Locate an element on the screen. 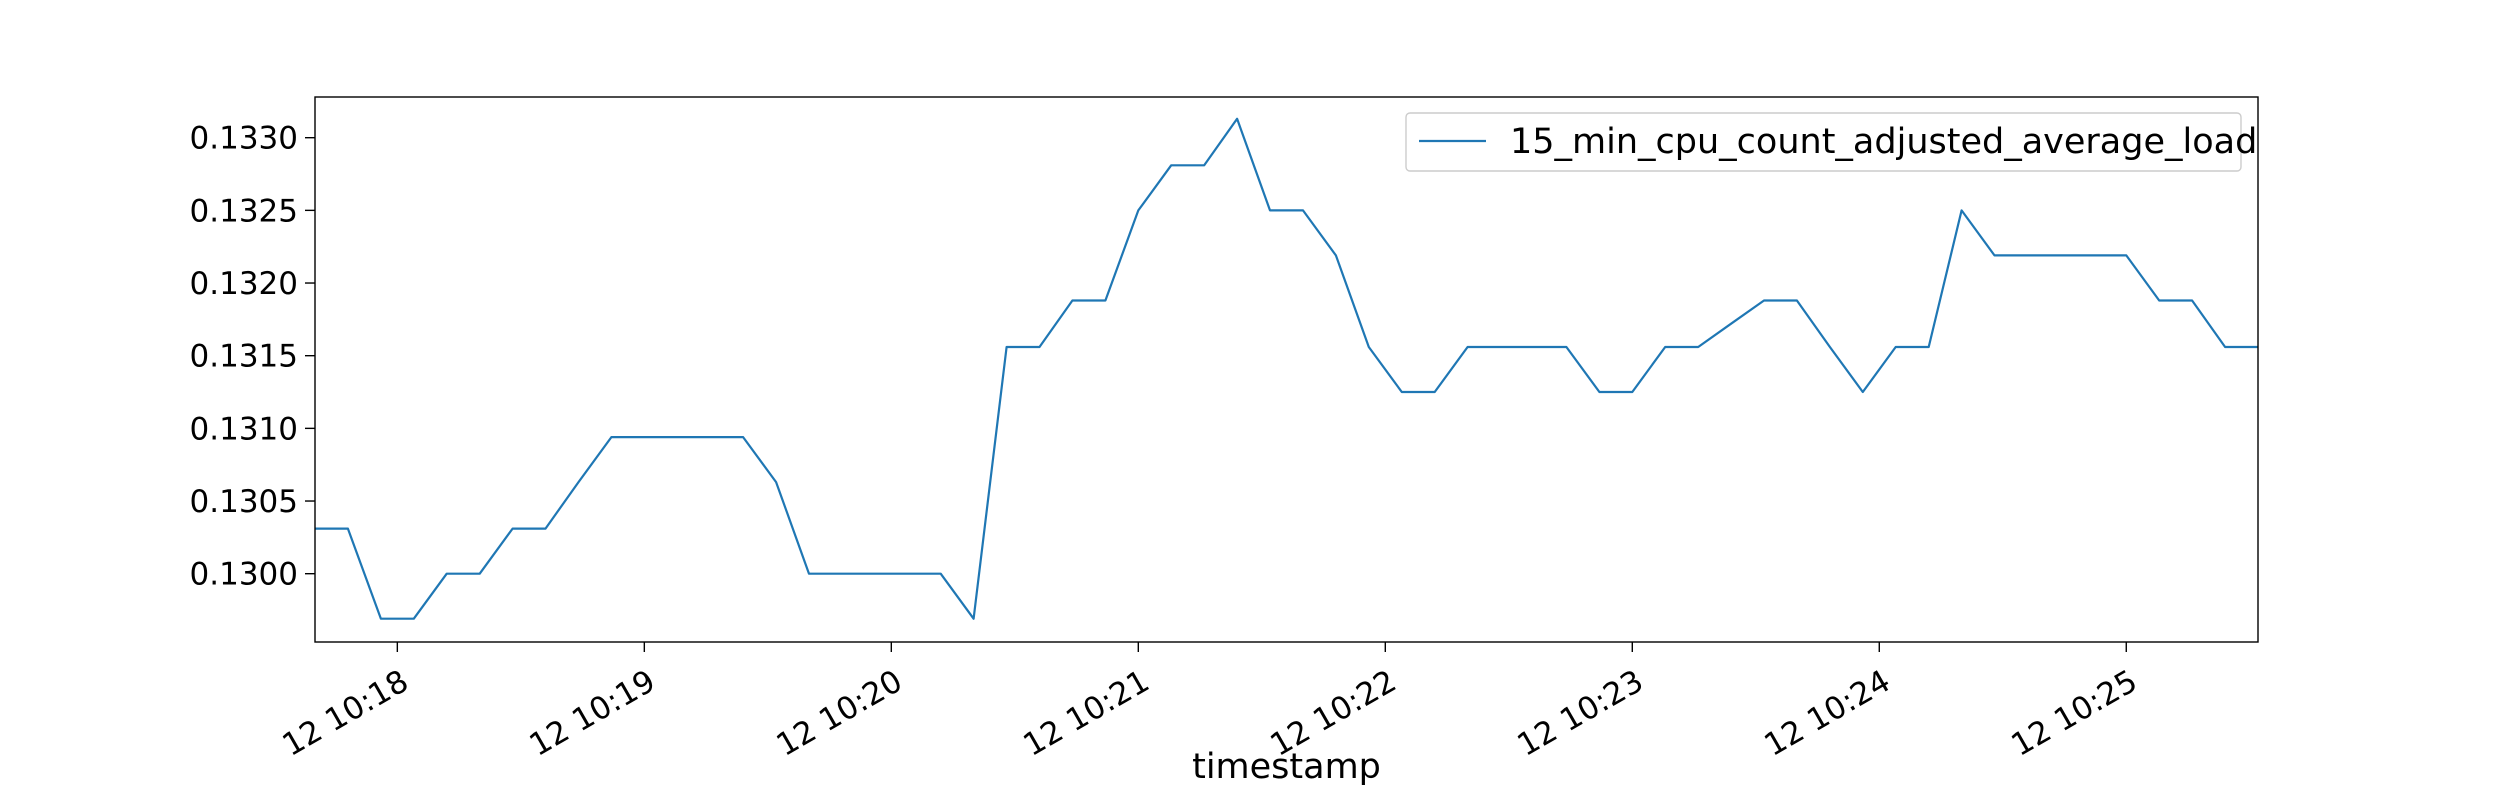 The height and width of the screenshot is (800, 2500). legend-box is located at coordinates (1823, 142).